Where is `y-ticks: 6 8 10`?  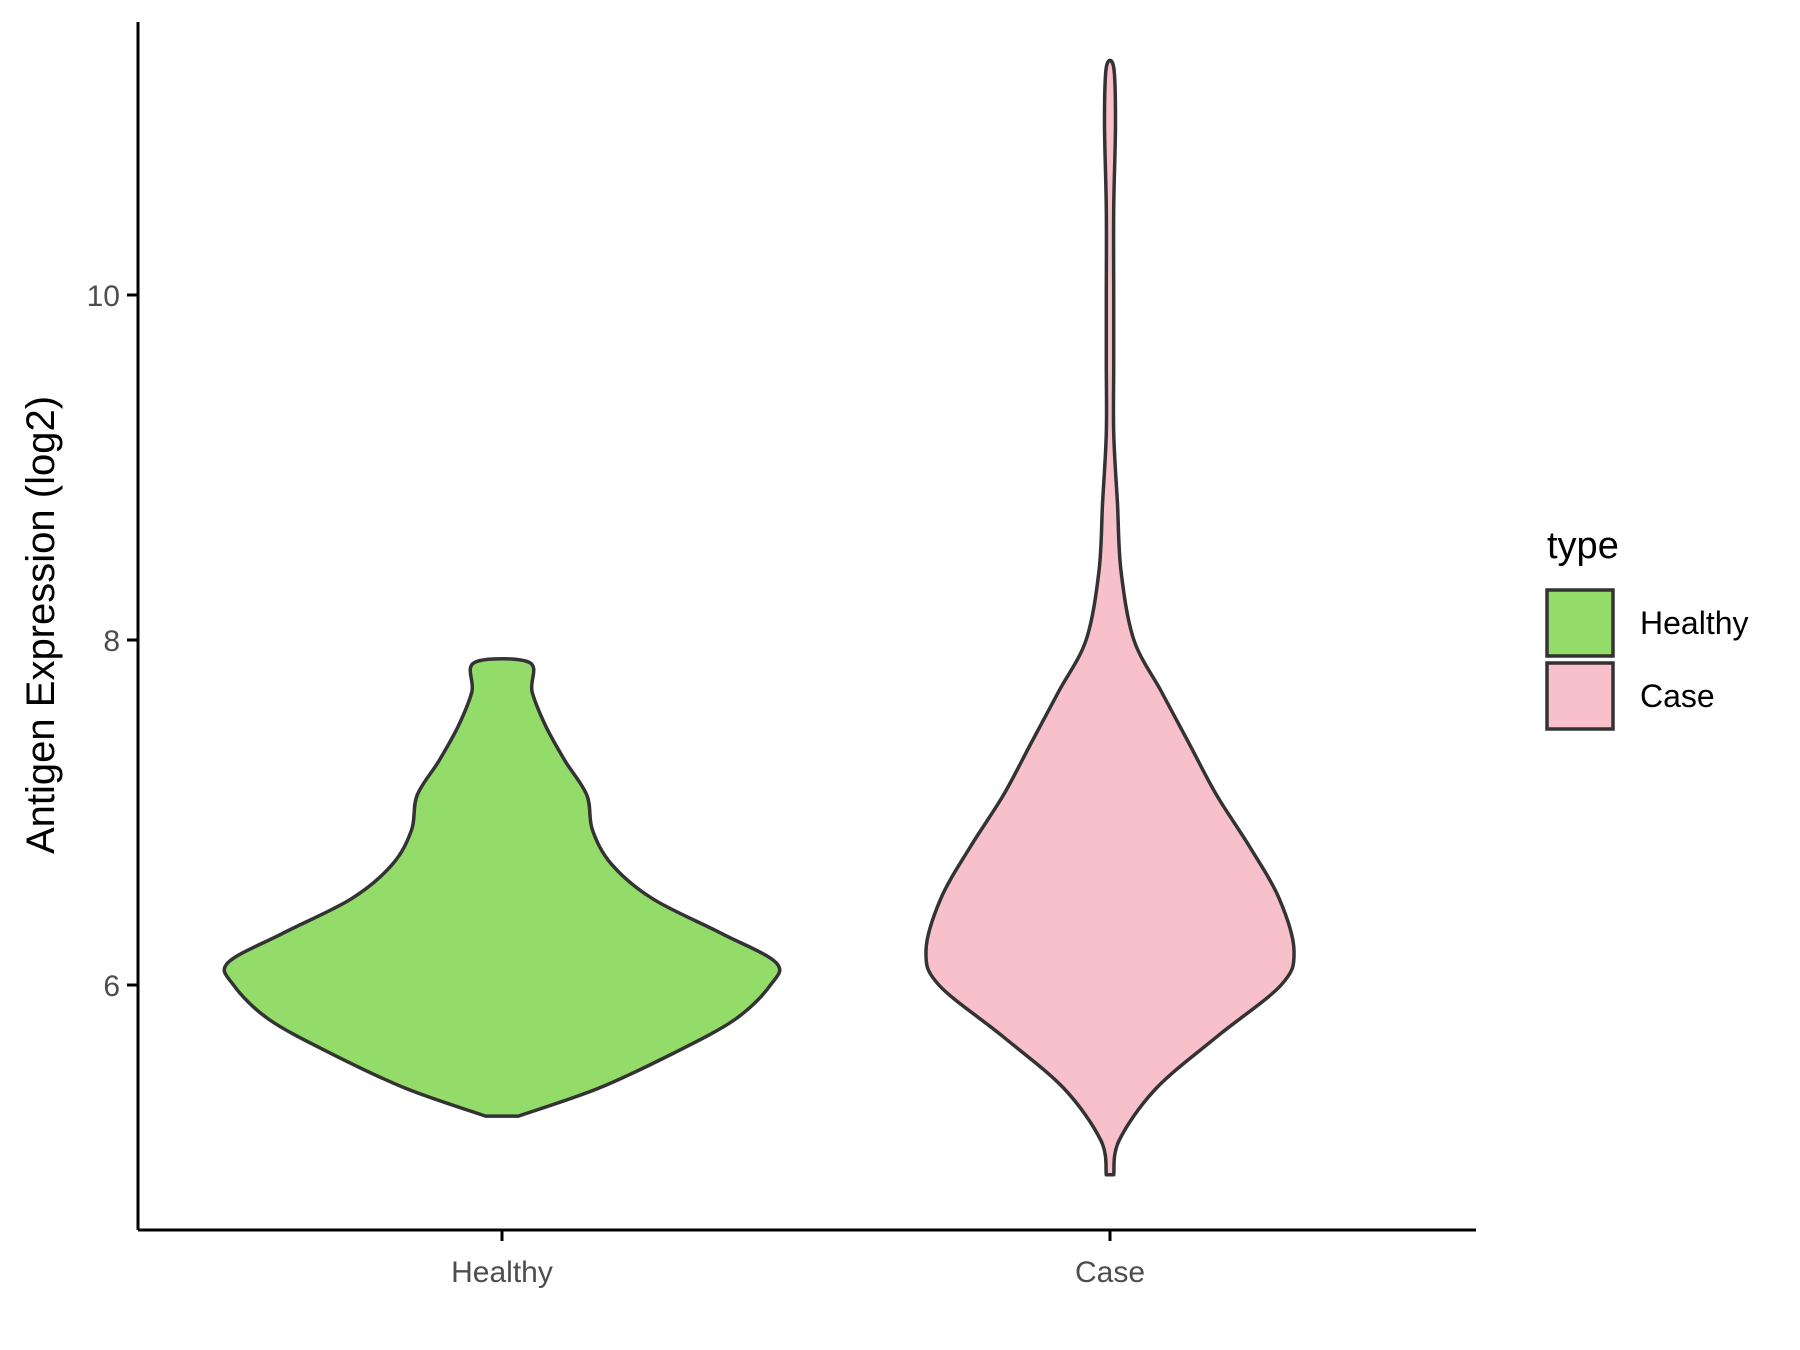 y-ticks: 6 8 10 is located at coordinates (112, 641).